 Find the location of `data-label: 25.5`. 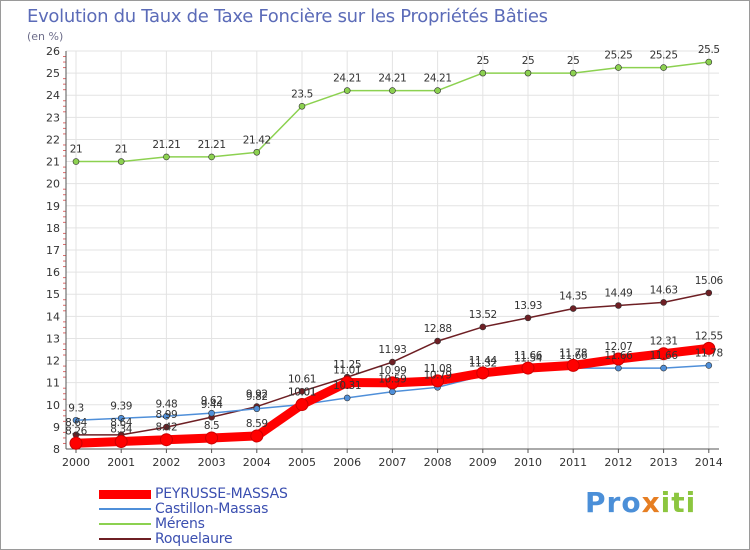

data-label: 25.5 is located at coordinates (709, 50).